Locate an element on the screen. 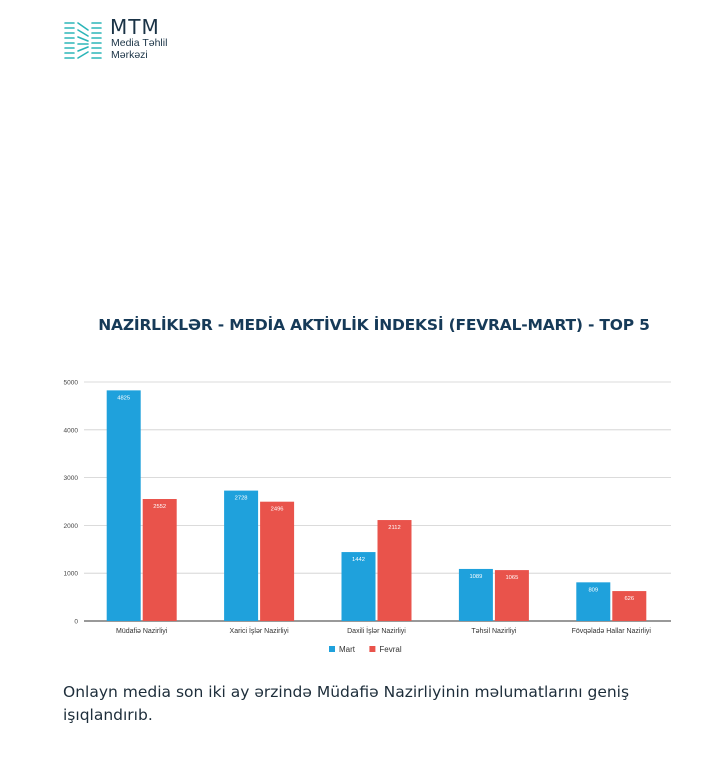 This screenshot has height=767, width=702. legend-label-mart: Mart is located at coordinates (347, 649).